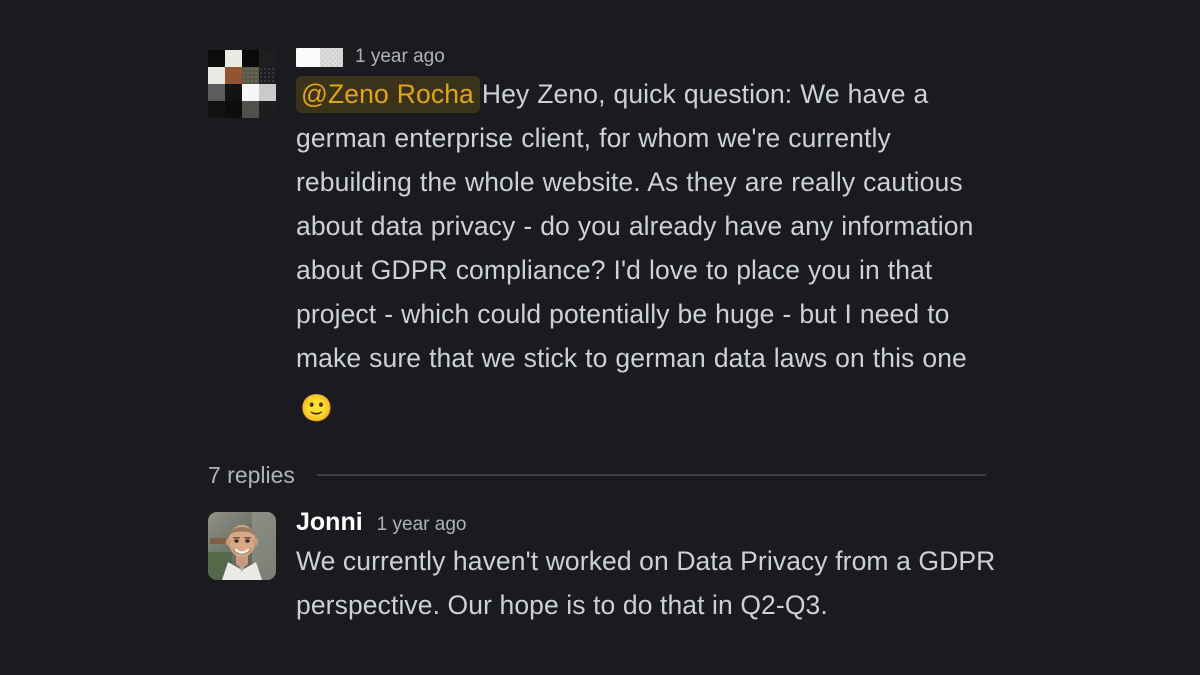 This screenshot has width=1200, height=675. I want to click on replies-count-label: 7 replies, so click(251, 475).